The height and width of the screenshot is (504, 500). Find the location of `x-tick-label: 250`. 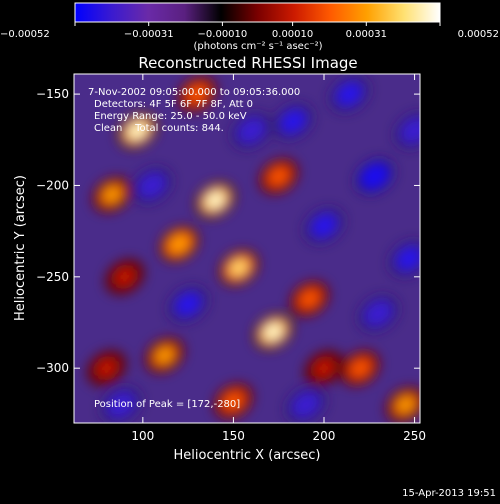

x-tick-label: 250 is located at coordinates (414, 436).